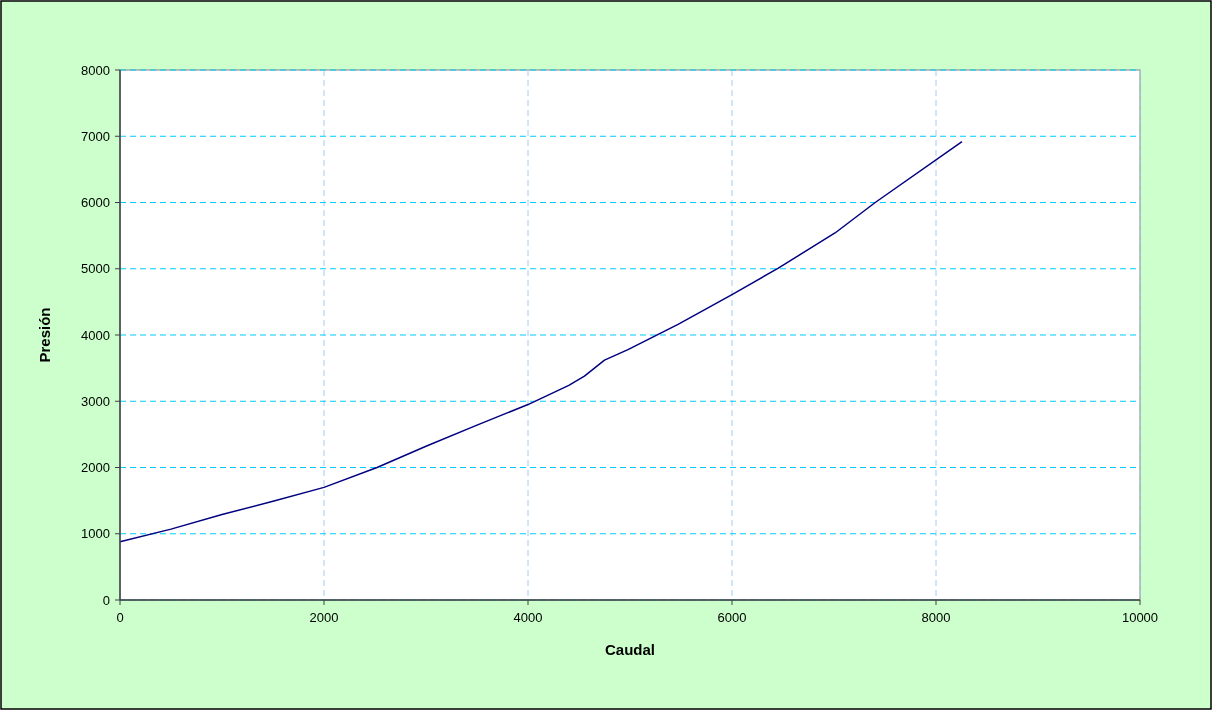  I want to click on y-axis-title: Presión, so click(44, 335).